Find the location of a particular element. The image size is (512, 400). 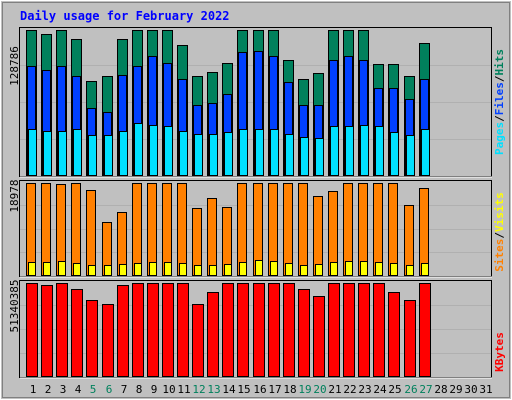

x-label-day-23: 23 is located at coordinates (364, 389).